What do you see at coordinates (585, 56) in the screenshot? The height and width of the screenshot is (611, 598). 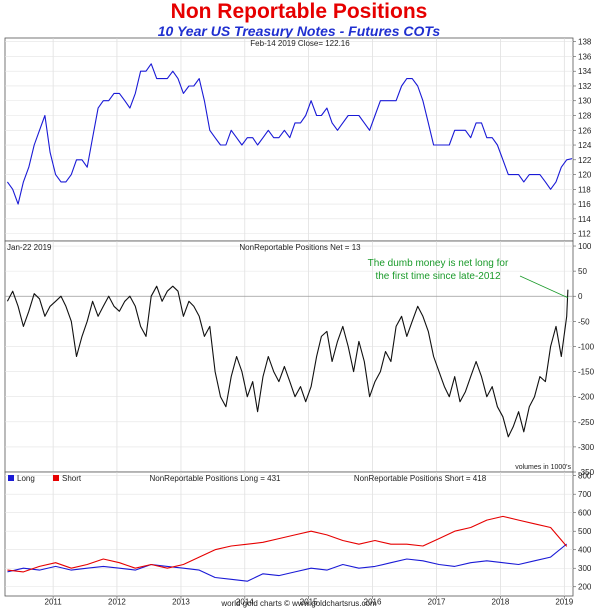 I see `y-tick-label: 136` at bounding box center [585, 56].